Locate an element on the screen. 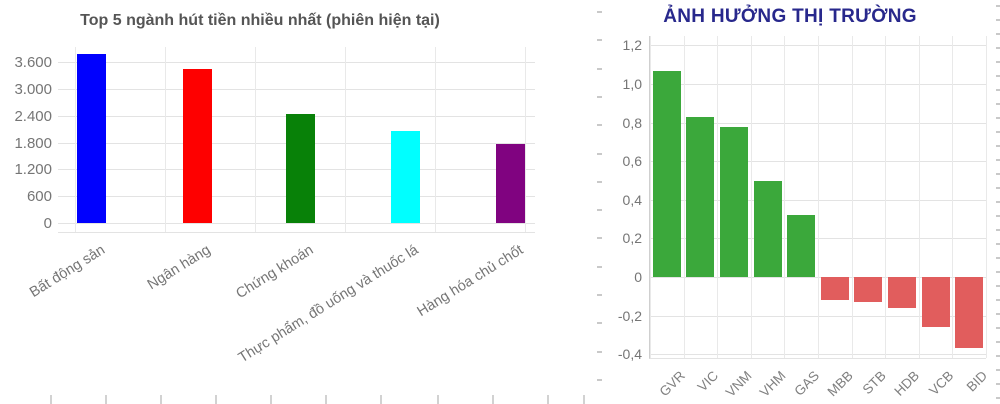 This screenshot has width=1000, height=404. x-axis-category-label: GAS is located at coordinates (806, 383).